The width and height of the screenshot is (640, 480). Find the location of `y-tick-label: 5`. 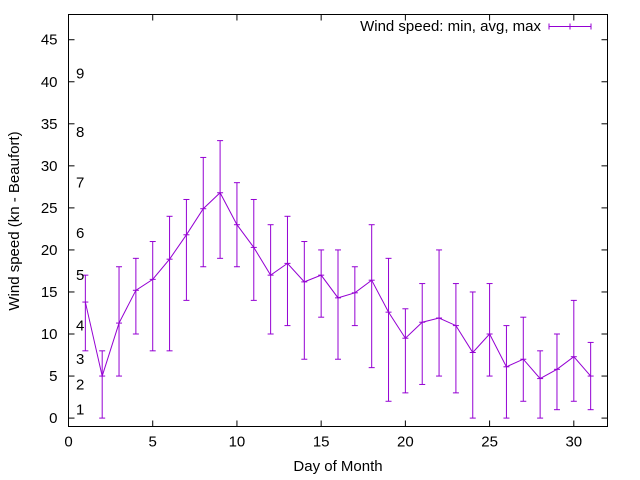

y-tick-label: 5 is located at coordinates (53, 376).